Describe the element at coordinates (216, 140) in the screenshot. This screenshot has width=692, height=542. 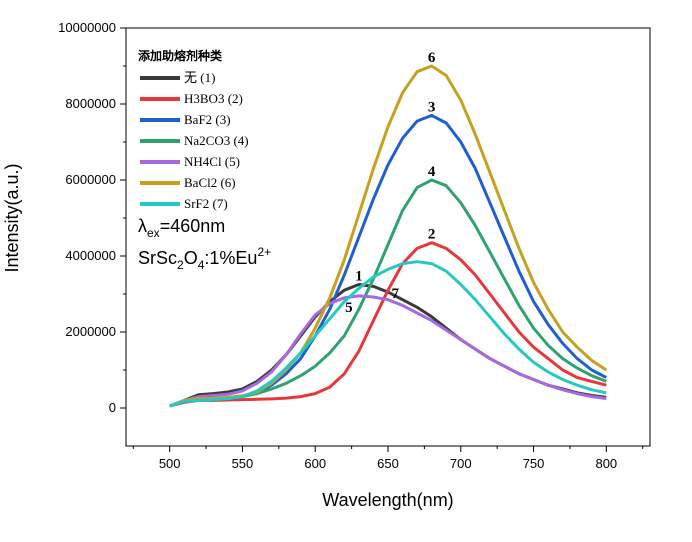
I see `legend-label-4: Na2CO3 (4)` at that location.